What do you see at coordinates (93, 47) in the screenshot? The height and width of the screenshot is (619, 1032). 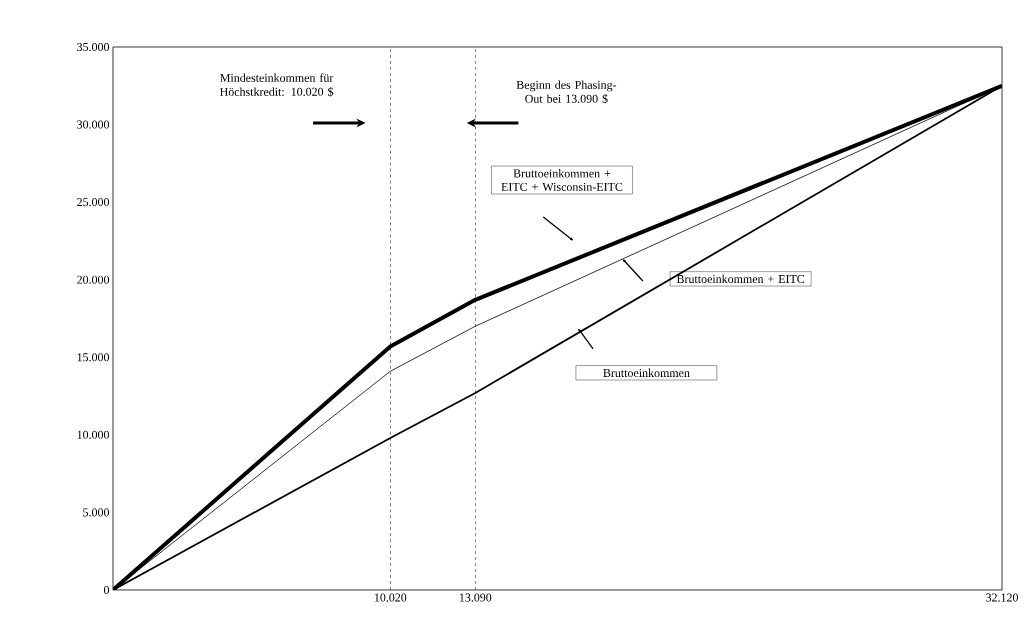 I see `y-tick-label: 35.000` at bounding box center [93, 47].